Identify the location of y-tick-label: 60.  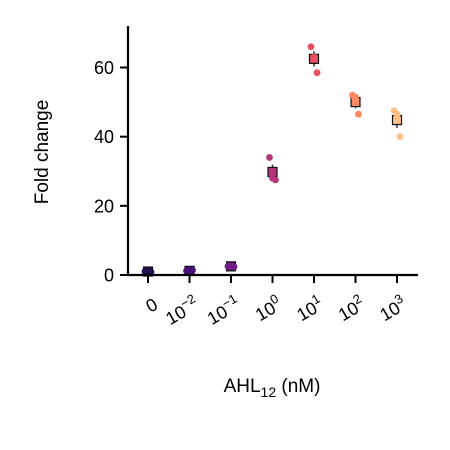
(104, 68).